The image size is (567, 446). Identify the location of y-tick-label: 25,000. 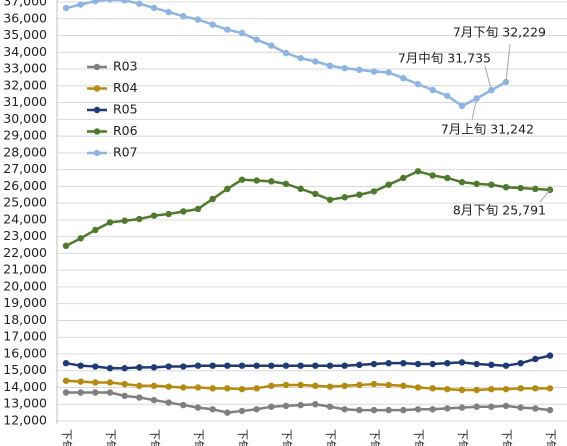
(25, 202).